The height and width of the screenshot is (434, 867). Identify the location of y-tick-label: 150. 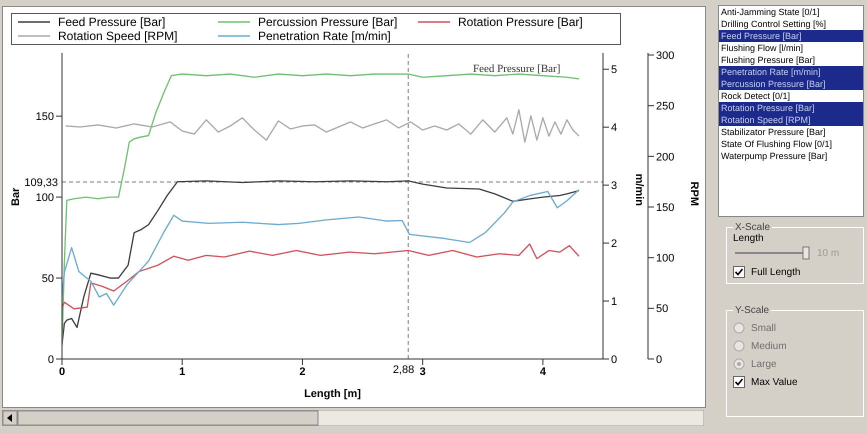
(45, 117).